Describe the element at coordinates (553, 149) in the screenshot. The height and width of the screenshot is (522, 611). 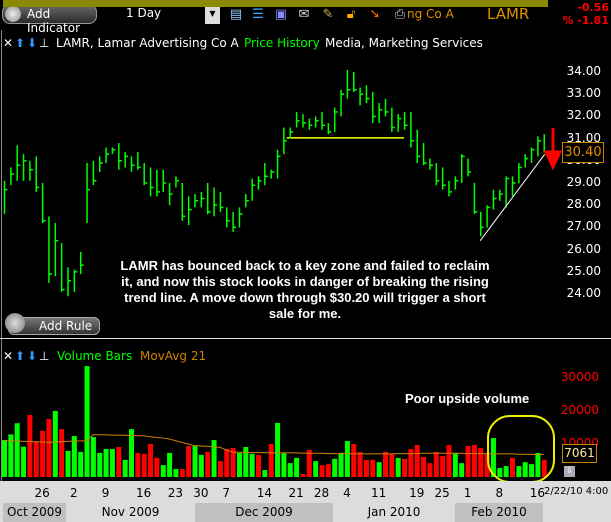
I see `down-arrow-icon` at that location.